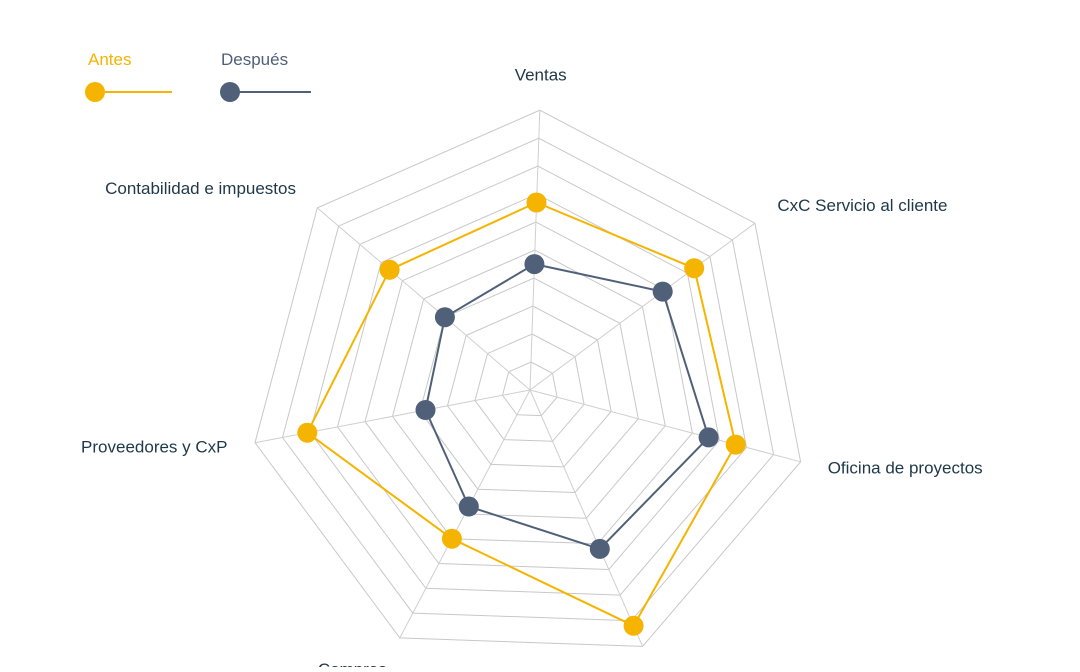 The width and height of the screenshot is (1080, 672). I want to click on legend: Antes Después, so click(198, 76).